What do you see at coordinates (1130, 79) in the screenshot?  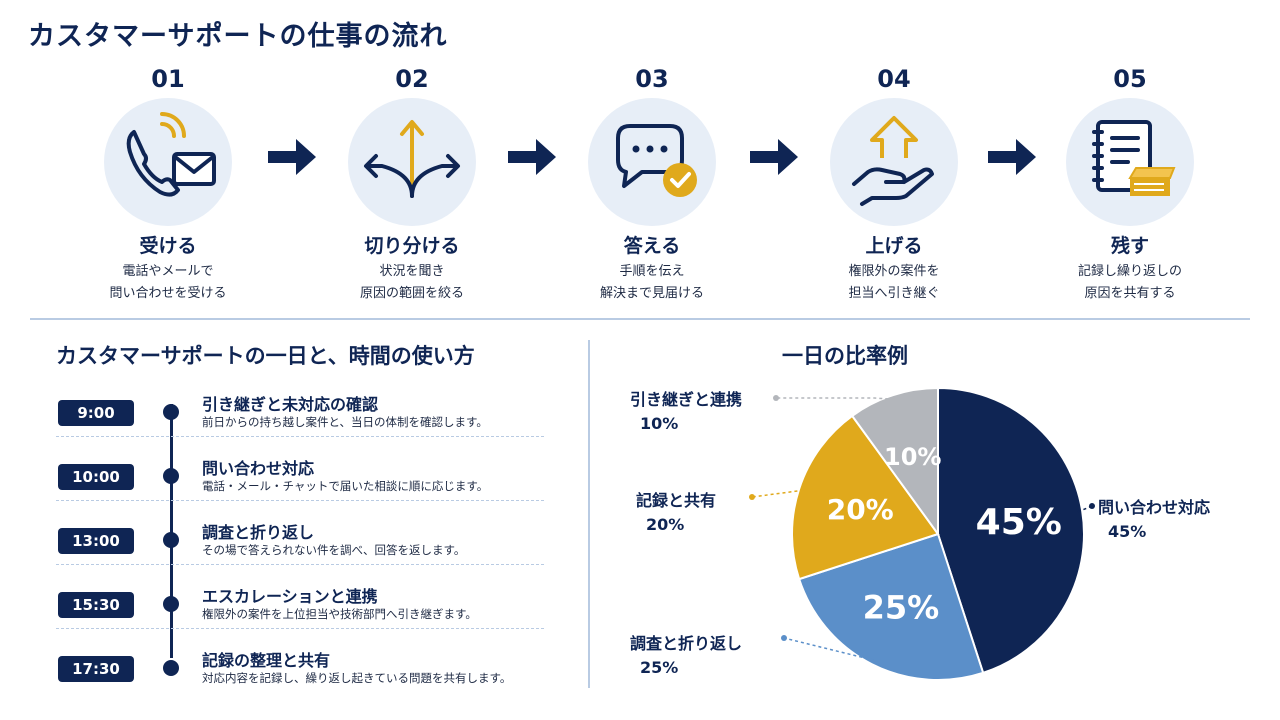 I see `step-number: 05` at bounding box center [1130, 79].